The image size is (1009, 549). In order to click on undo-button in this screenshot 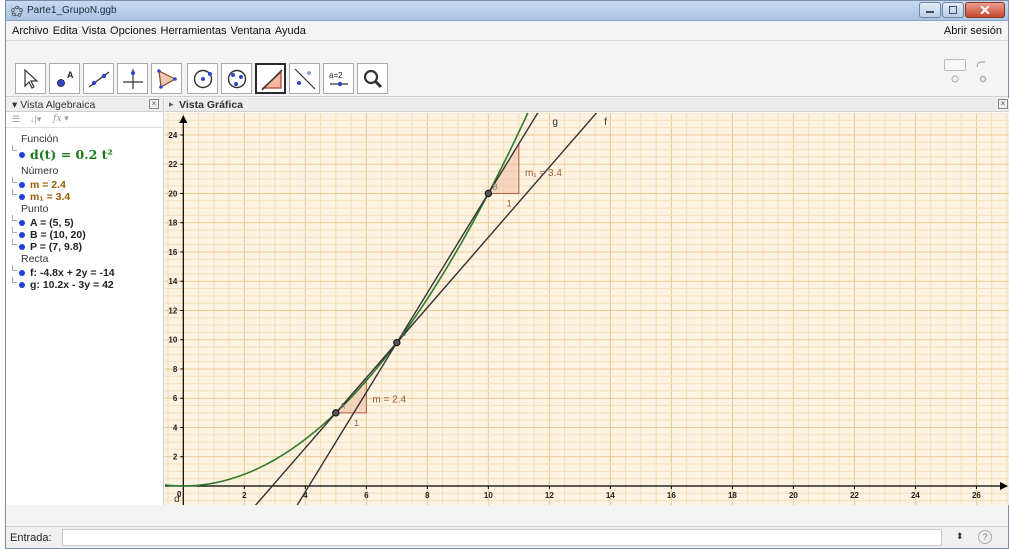, I will do `click(955, 65)`.